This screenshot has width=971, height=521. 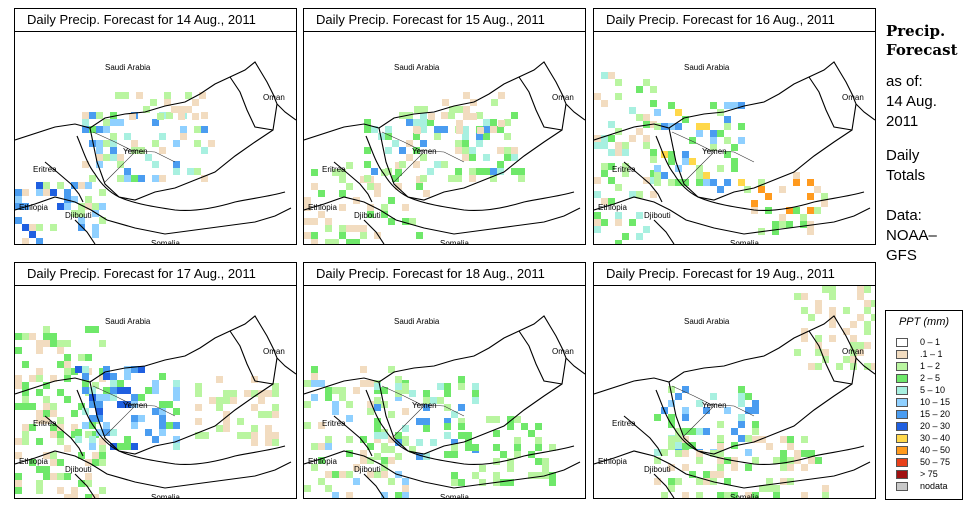 I want to click on map-label-oman: Oman, so click(x=853, y=97).